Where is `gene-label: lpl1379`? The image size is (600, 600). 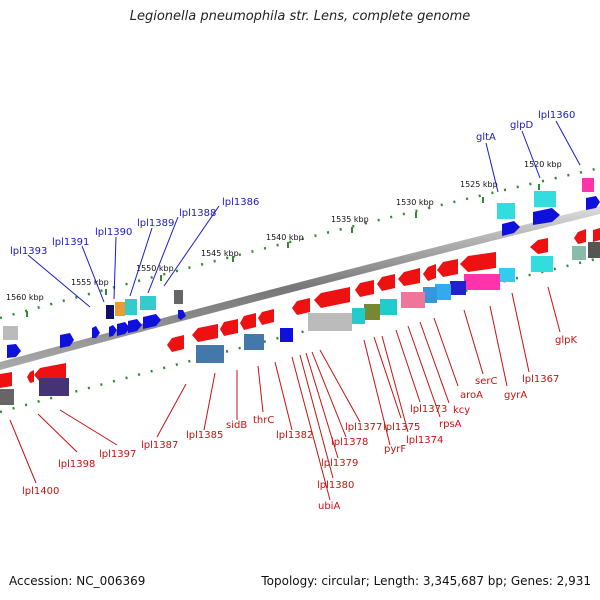
gene-label: lpl1379 is located at coordinates (339, 463).